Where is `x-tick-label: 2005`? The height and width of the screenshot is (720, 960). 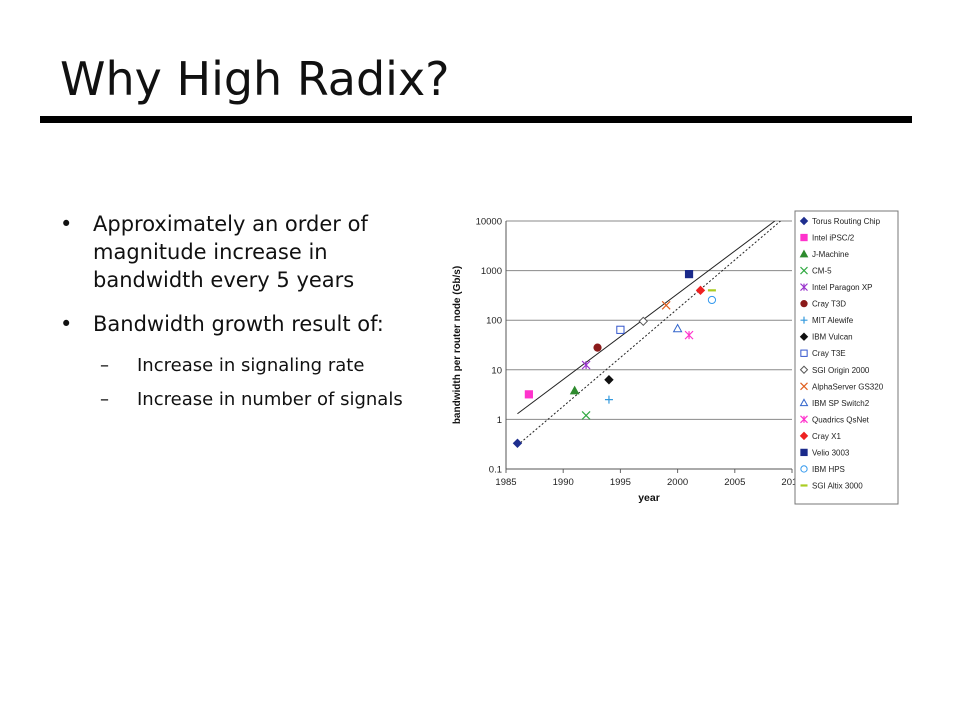 x-tick-label: 2005 is located at coordinates (734, 482).